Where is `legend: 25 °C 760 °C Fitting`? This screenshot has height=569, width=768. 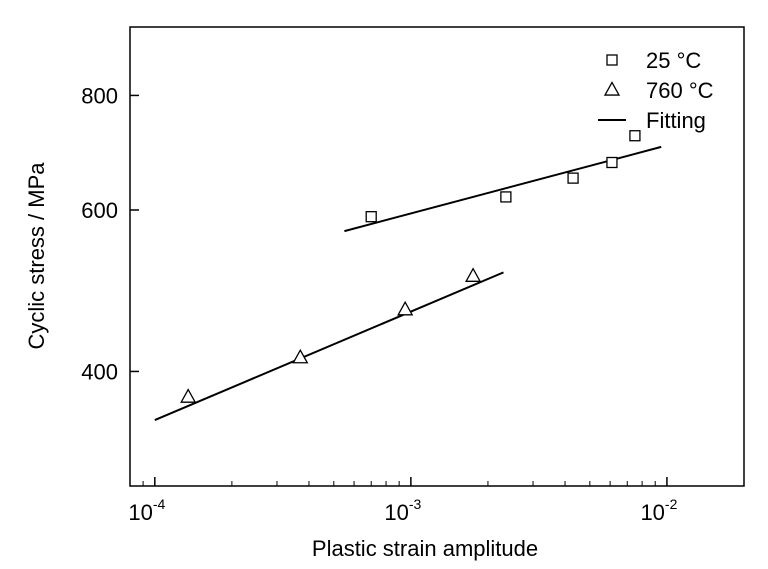 legend: 25 °C 760 °C Fitting is located at coordinates (656, 90).